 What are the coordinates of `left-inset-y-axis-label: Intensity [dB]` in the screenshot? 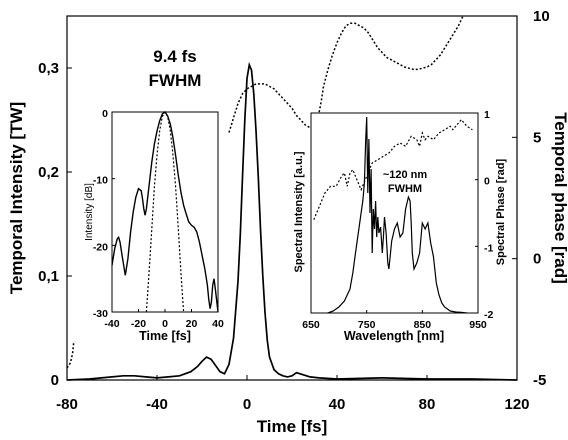 It's located at (89, 212).